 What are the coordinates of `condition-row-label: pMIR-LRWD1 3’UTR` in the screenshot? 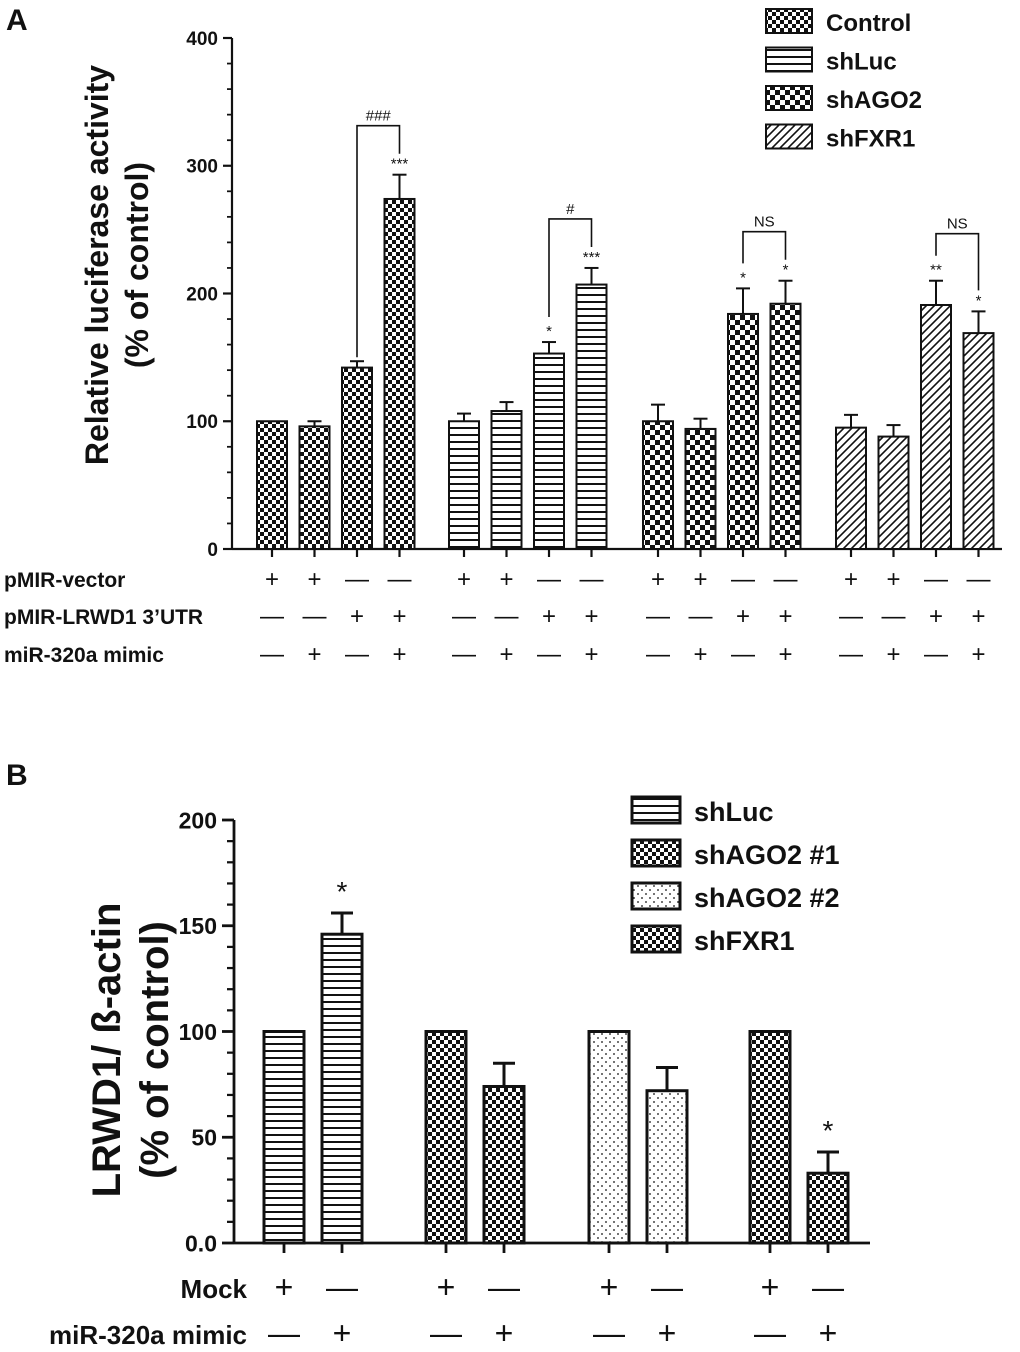 It's located at (103, 617).